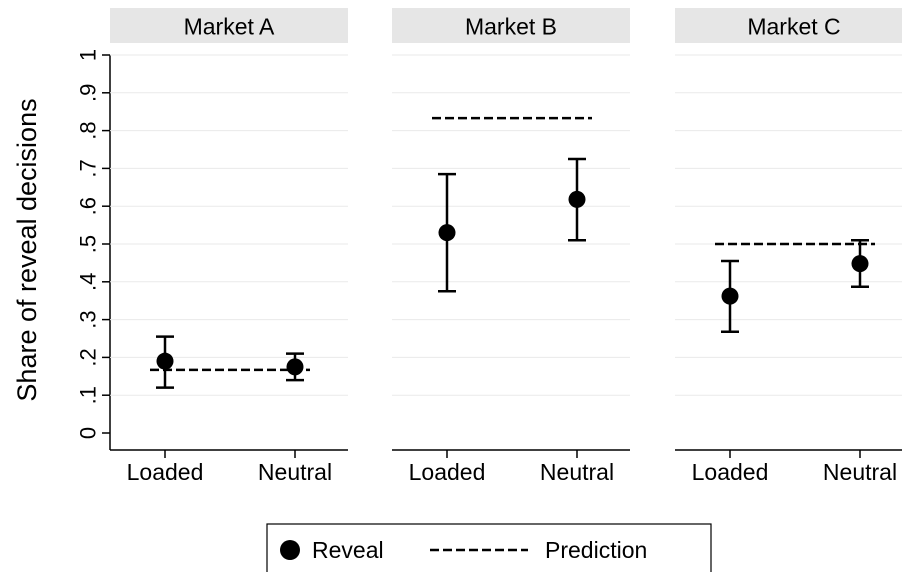 The height and width of the screenshot is (572, 902). What do you see at coordinates (88, 93) in the screenshot?
I see `y-tick-label: .9` at bounding box center [88, 93].